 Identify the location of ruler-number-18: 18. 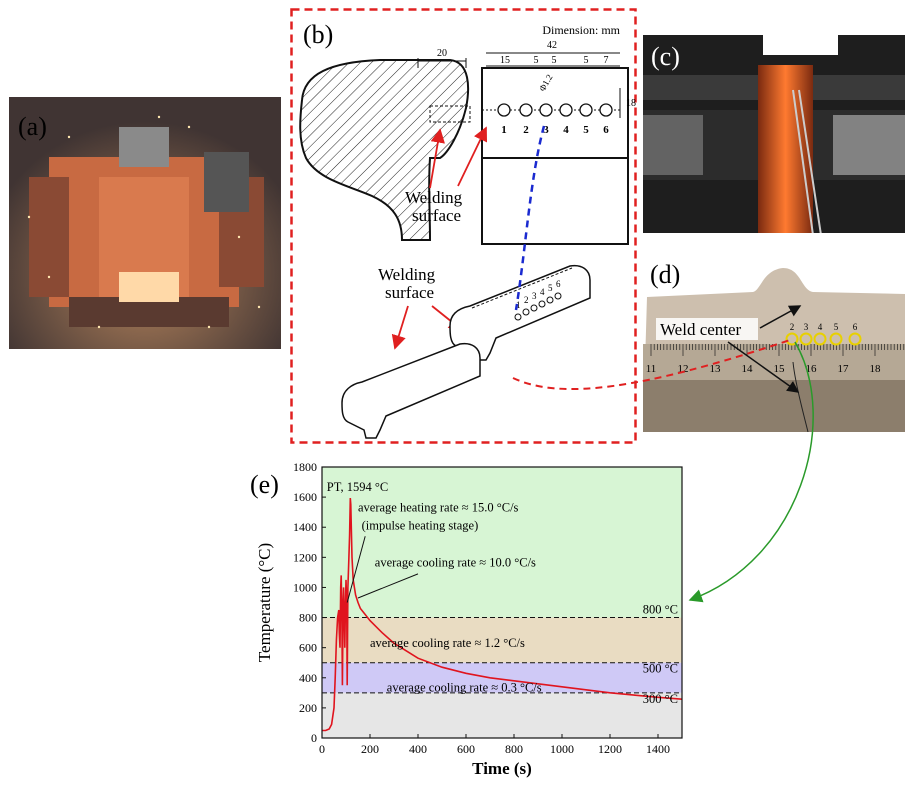
(876, 369).